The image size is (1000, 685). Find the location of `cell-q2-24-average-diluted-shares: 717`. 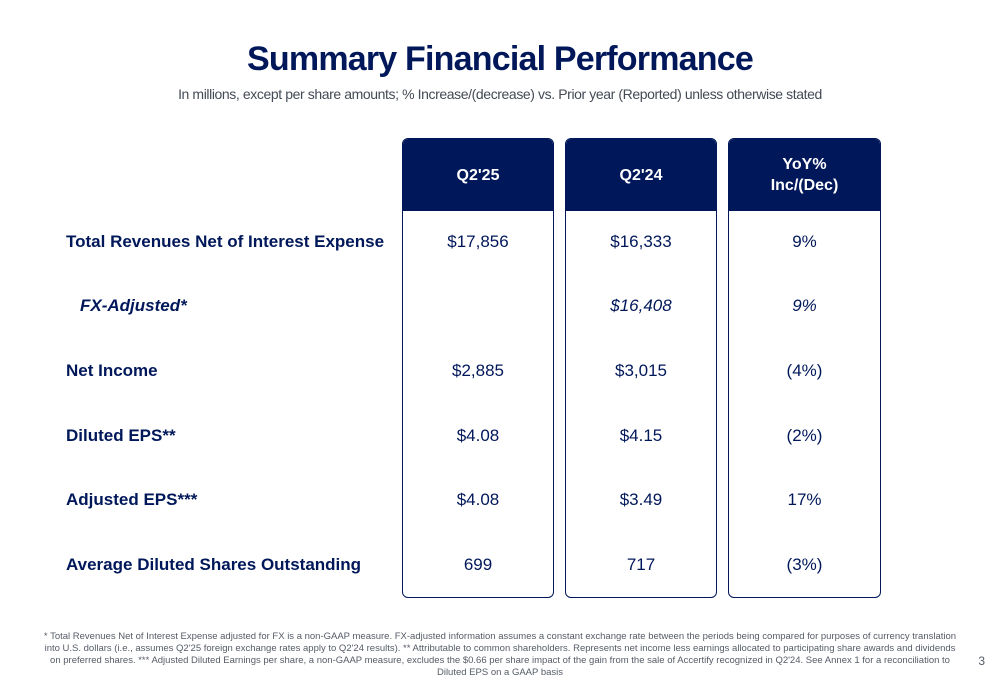

cell-q2-24-average-diluted-shares: 717 is located at coordinates (641, 564).